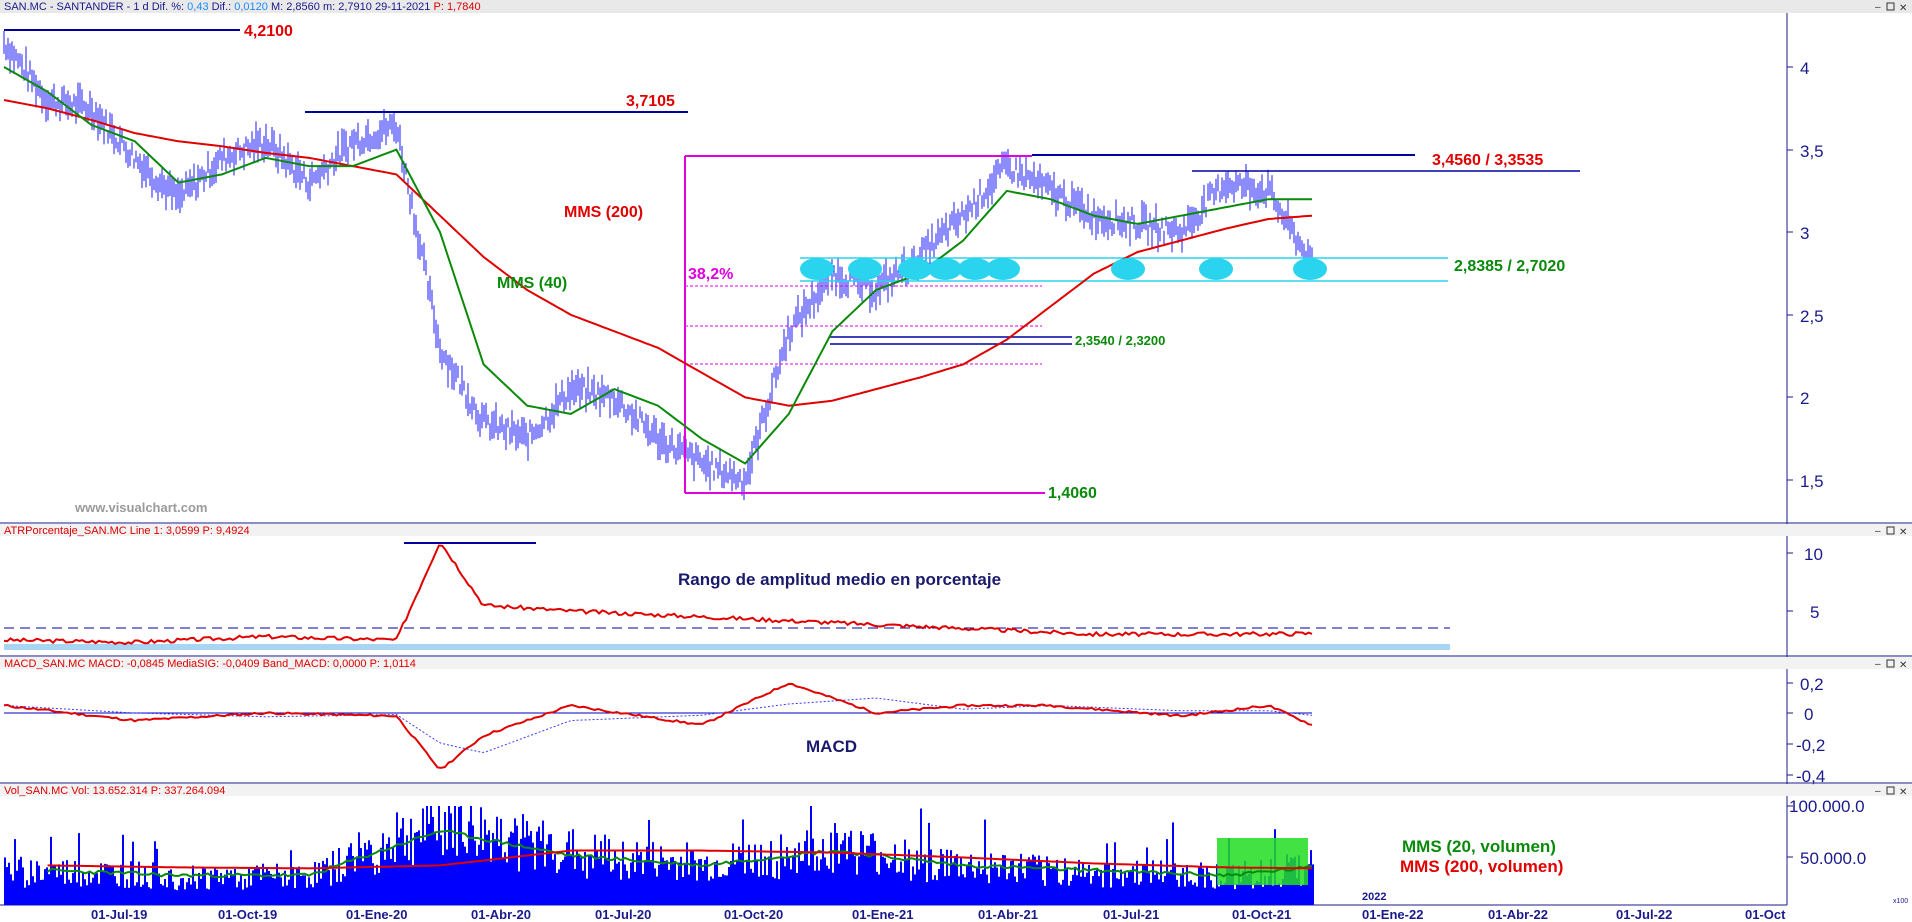  What do you see at coordinates (1890, 790) in the screenshot?
I see `vol-maximize-icon` at bounding box center [1890, 790].